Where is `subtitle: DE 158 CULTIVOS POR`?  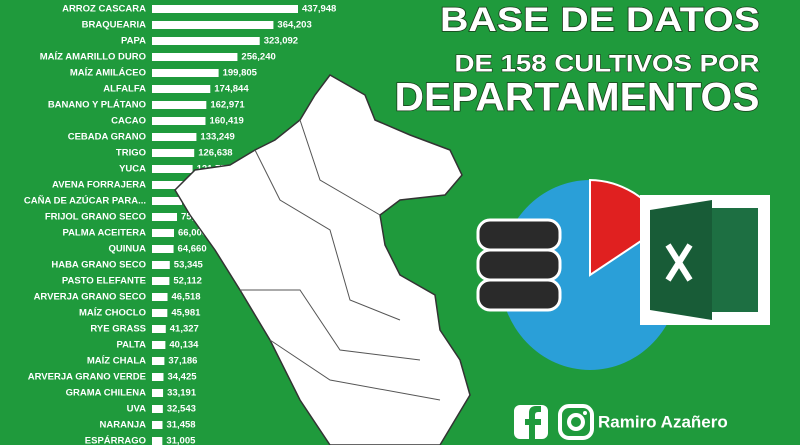 subtitle: DE 158 CULTIVOS POR is located at coordinates (607, 63).